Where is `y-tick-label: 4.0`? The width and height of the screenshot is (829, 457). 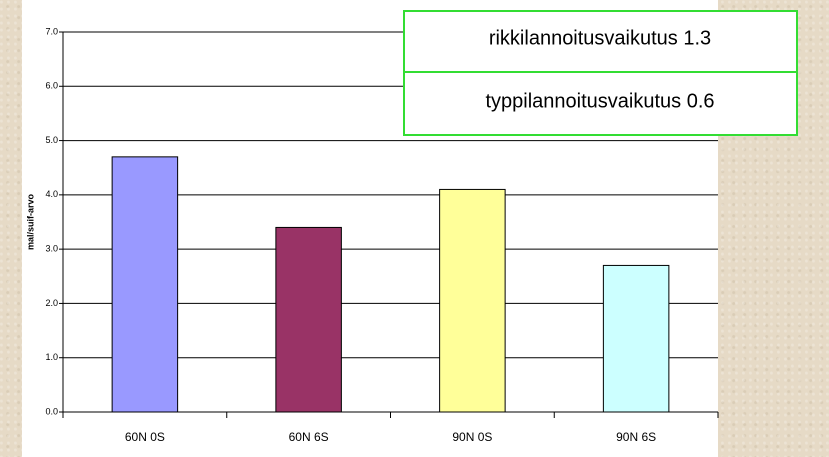
y-tick-label: 4.0 is located at coordinates (51, 194).